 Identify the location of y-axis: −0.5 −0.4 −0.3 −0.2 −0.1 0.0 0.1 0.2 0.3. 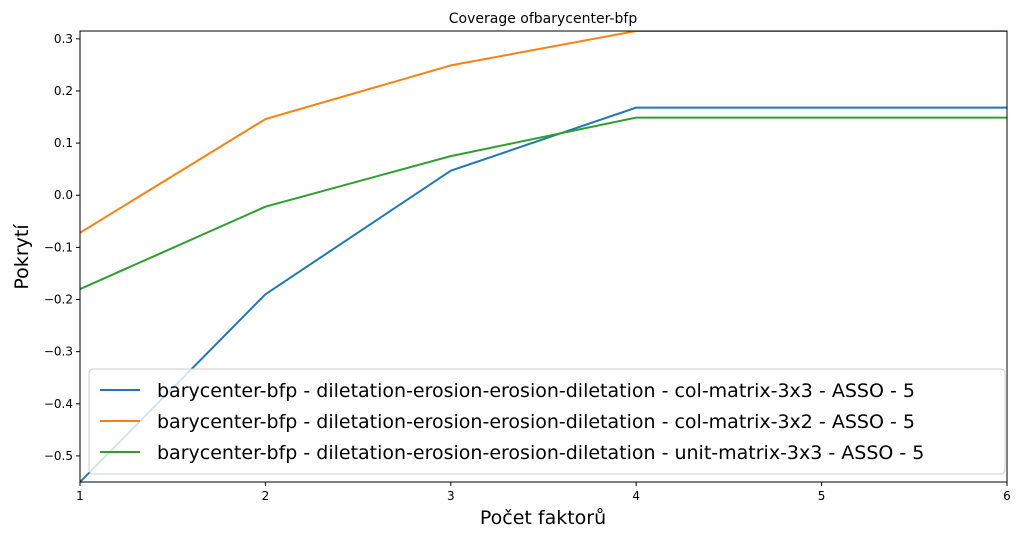
(62, 247).